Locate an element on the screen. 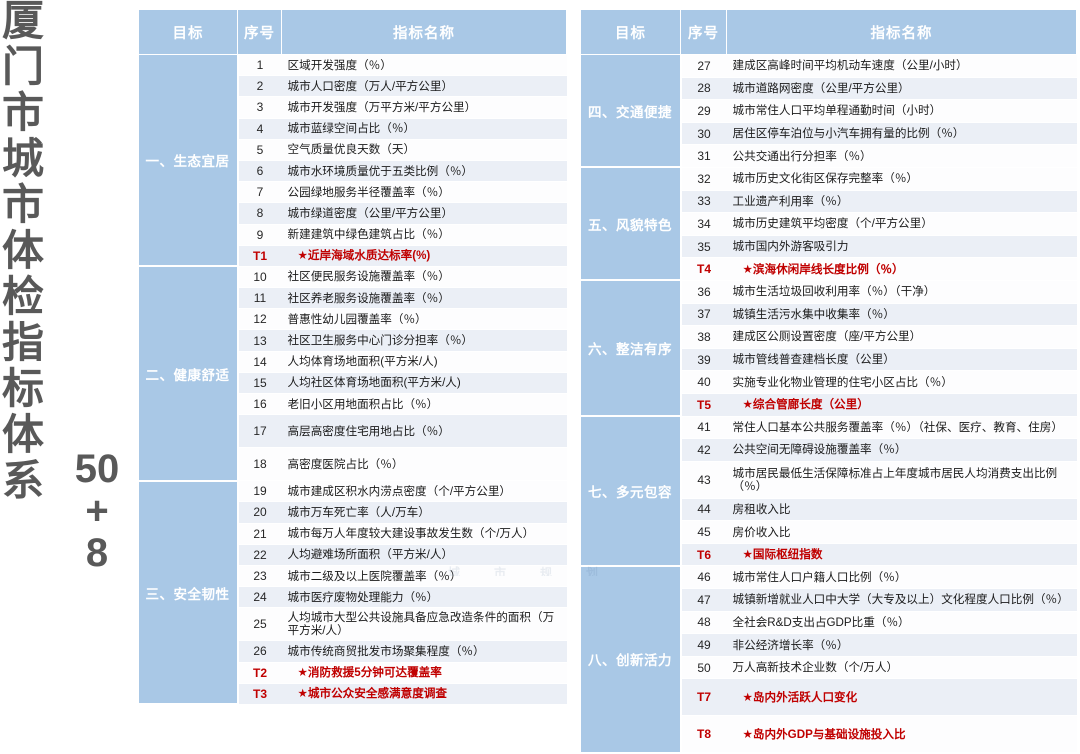  indicator-number: 27 is located at coordinates (703, 66).